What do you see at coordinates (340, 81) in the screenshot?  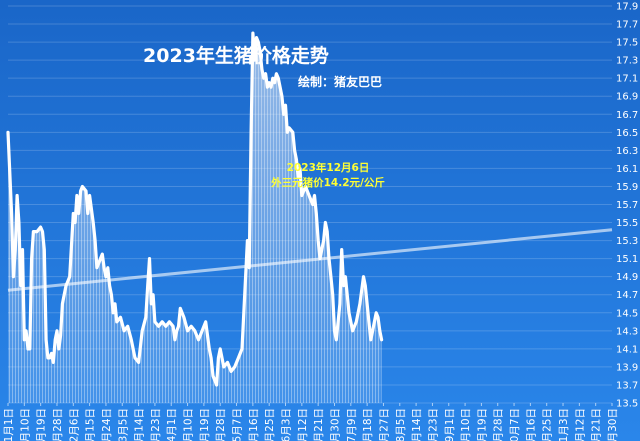 I see `chart-subtitle: 绘制：猪友巴巴` at bounding box center [340, 81].